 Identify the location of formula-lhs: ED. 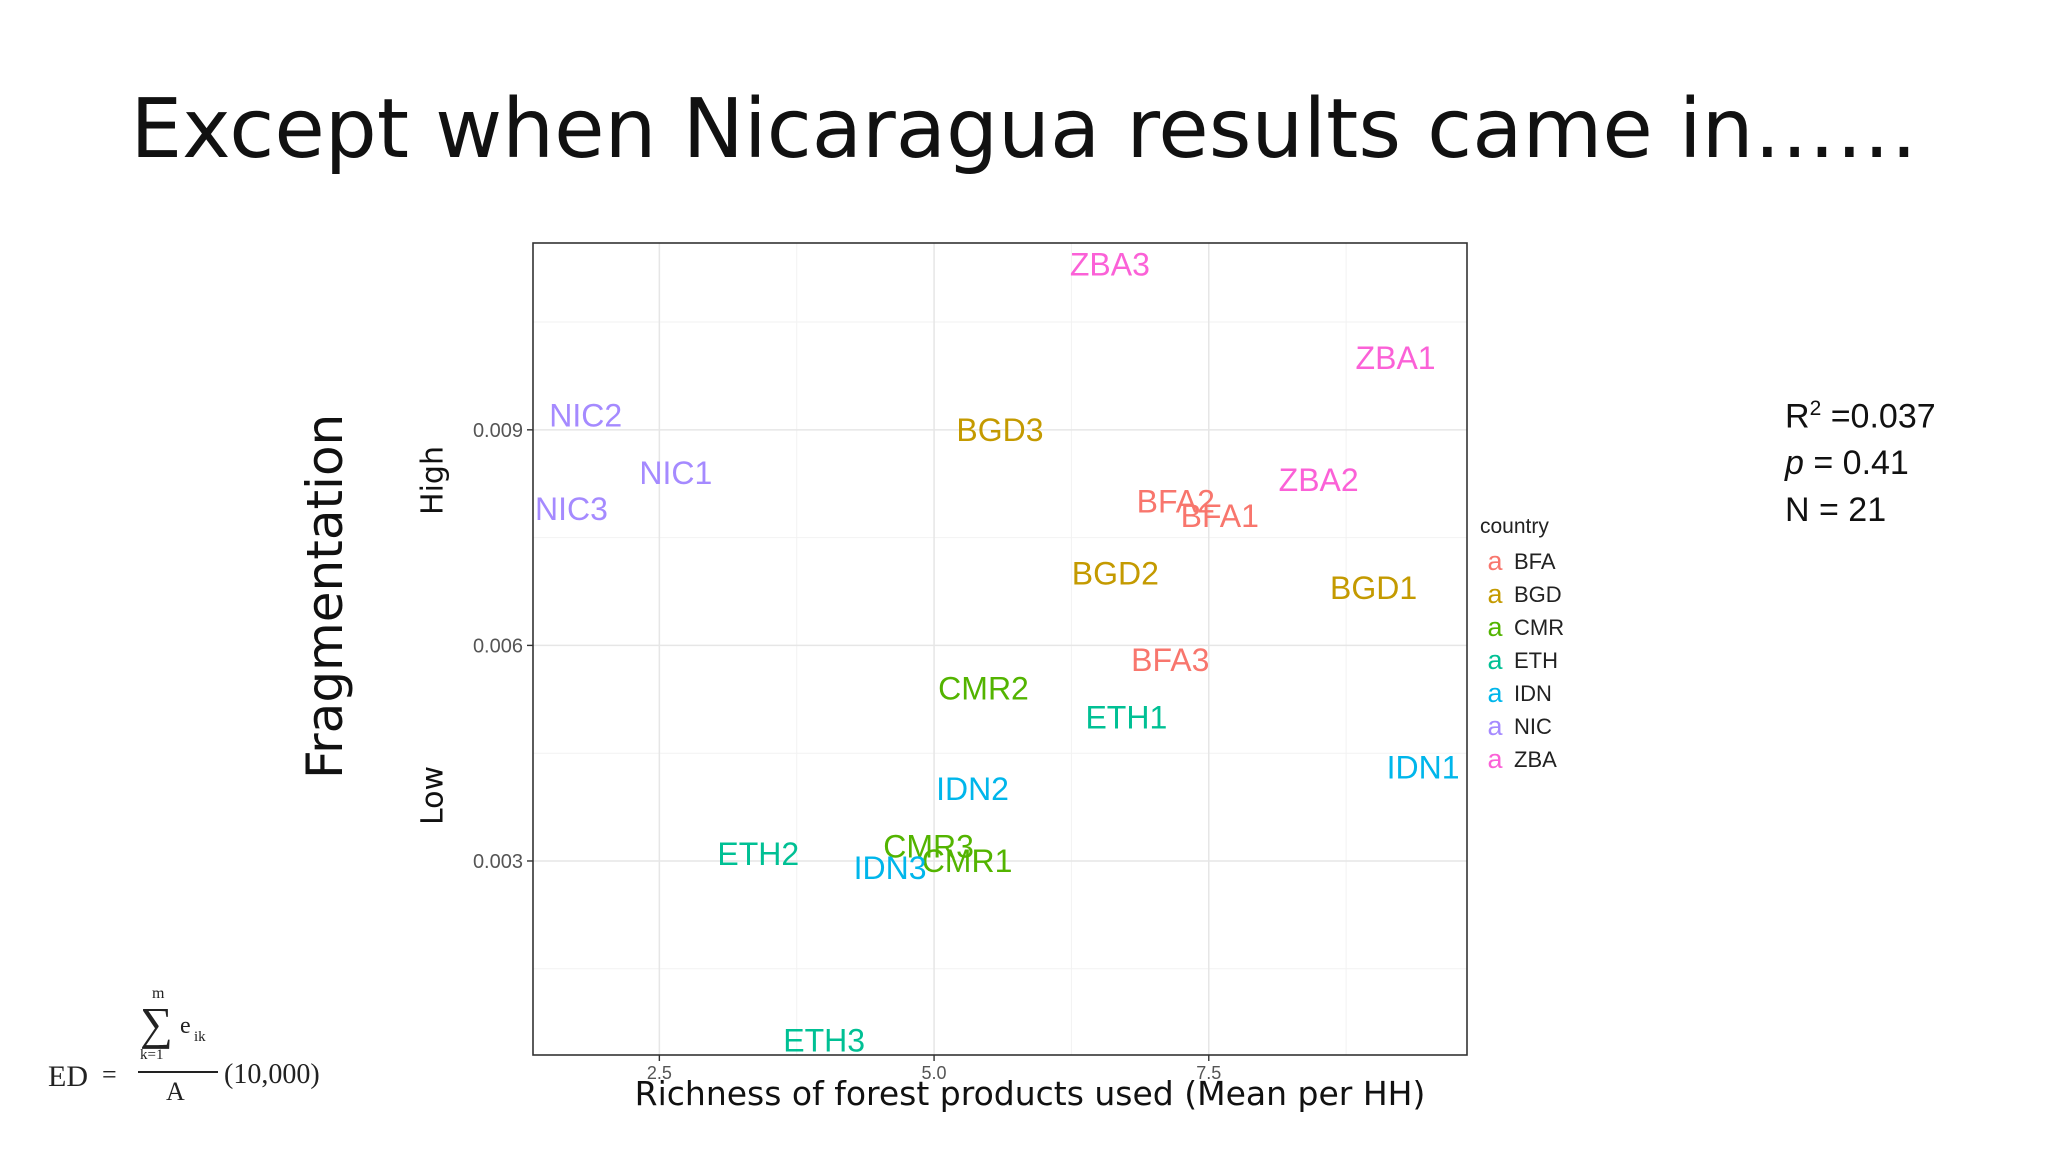
(68, 1076).